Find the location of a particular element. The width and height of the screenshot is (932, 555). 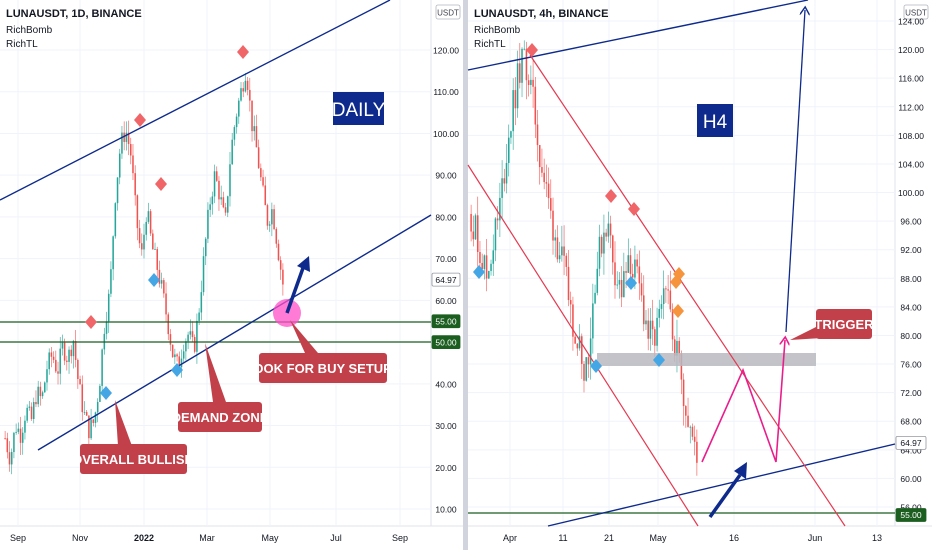

overall-bullish-label: OVERALL BULLISH is located at coordinates (133, 459).